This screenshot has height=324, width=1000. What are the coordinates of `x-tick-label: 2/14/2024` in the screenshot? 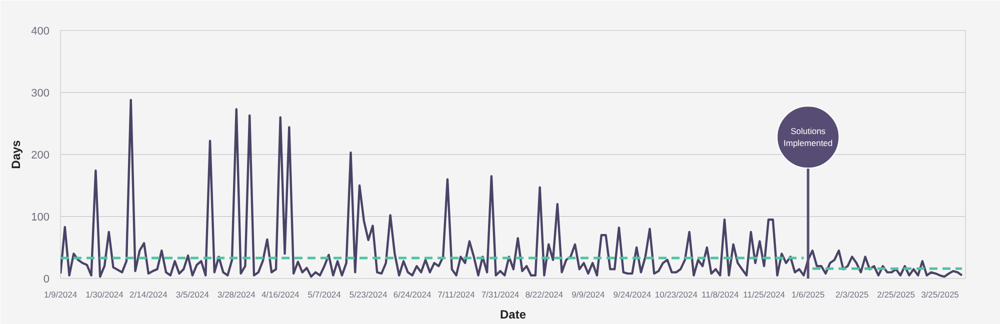 It's located at (149, 295).